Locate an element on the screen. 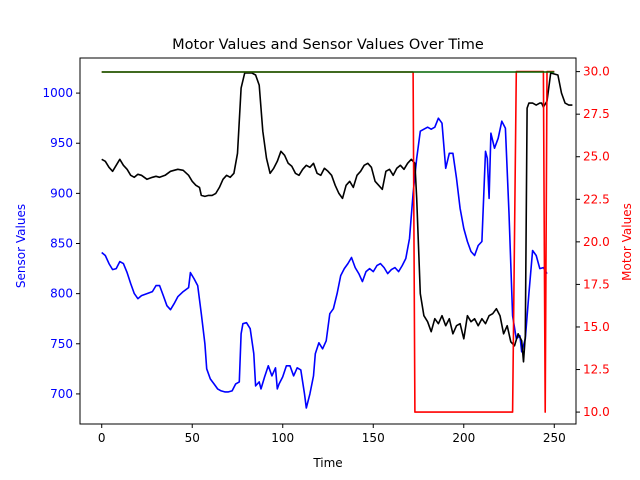 This screenshot has height=480, width=640. y-left-tick-label: 750 is located at coordinates (61, 344).